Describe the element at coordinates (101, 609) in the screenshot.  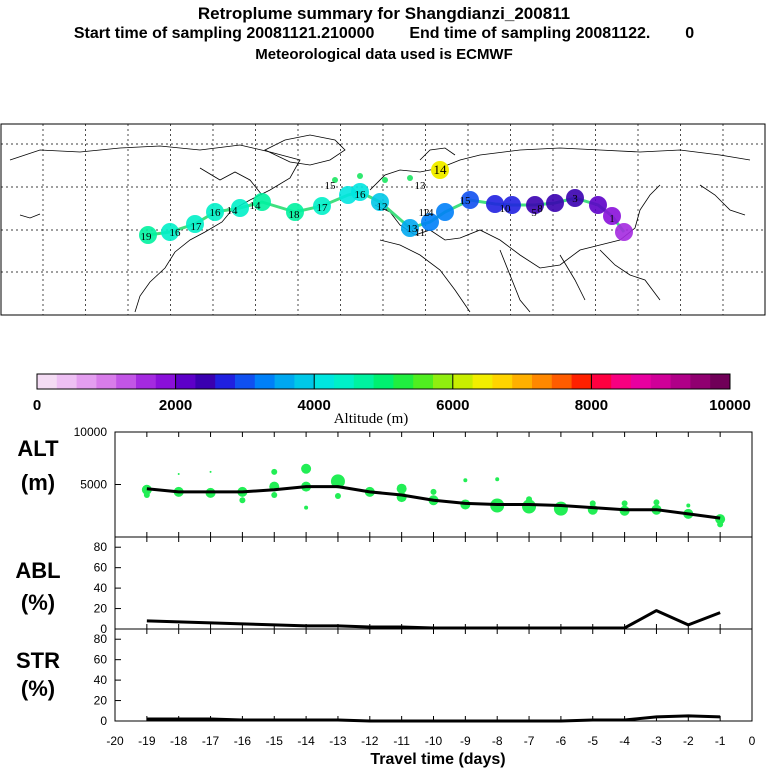
I see `y-tick-label-ABL: 20` at that location.